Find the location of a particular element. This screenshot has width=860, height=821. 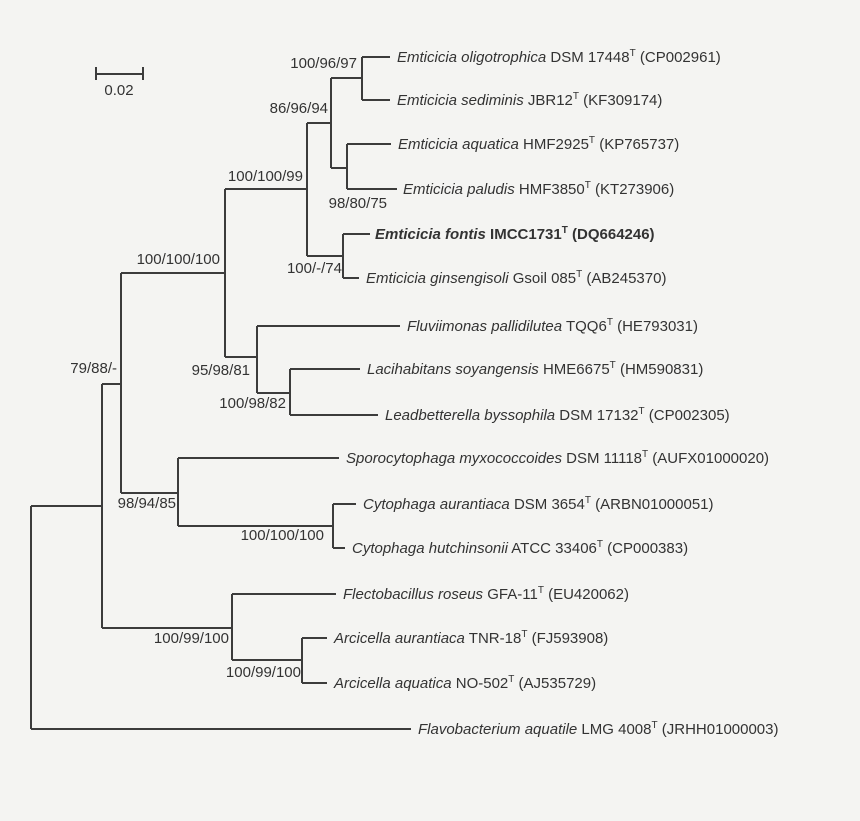

taxon-label: Emticicia sediminis JBR12T (KF309174) is located at coordinates (529, 100).